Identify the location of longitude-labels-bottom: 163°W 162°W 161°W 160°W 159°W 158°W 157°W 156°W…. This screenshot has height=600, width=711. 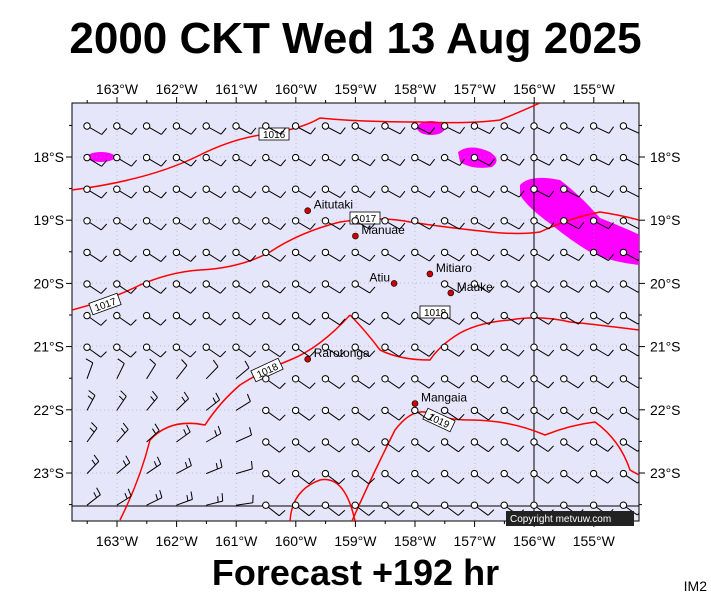
(356, 541).